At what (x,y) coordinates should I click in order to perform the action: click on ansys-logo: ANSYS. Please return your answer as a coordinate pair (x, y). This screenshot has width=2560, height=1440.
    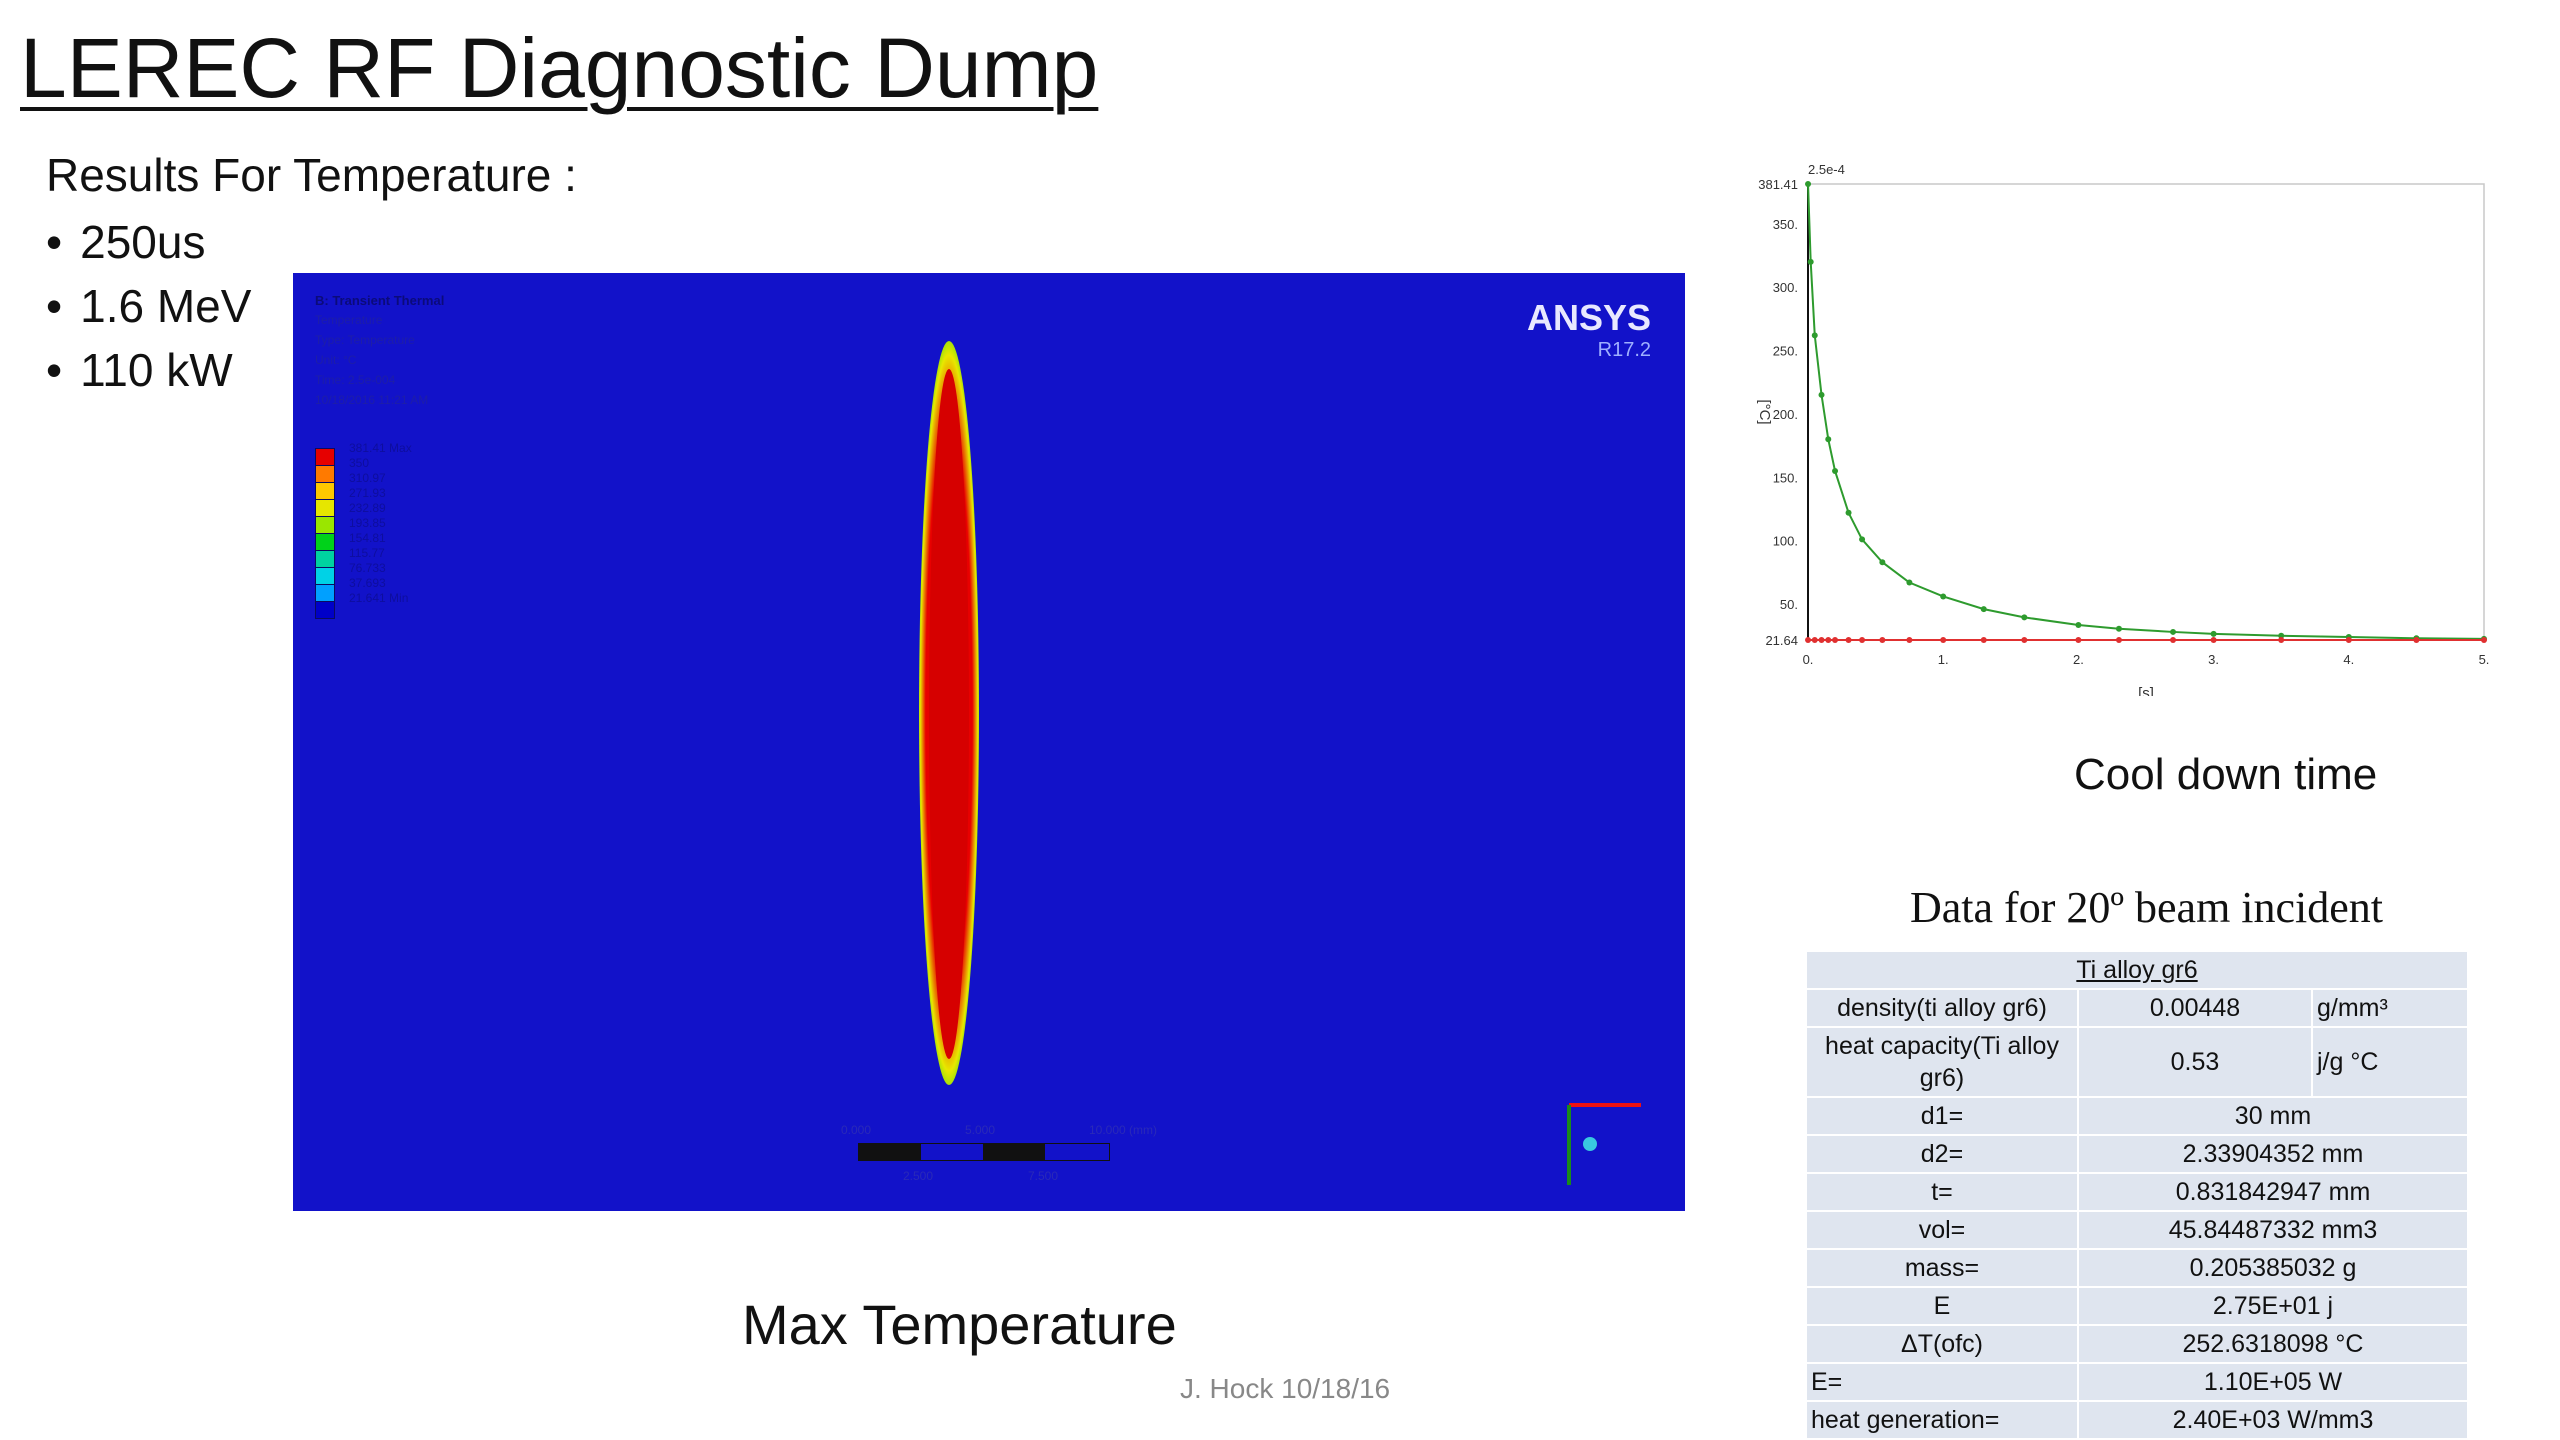
    Looking at the image, I should click on (1588, 317).